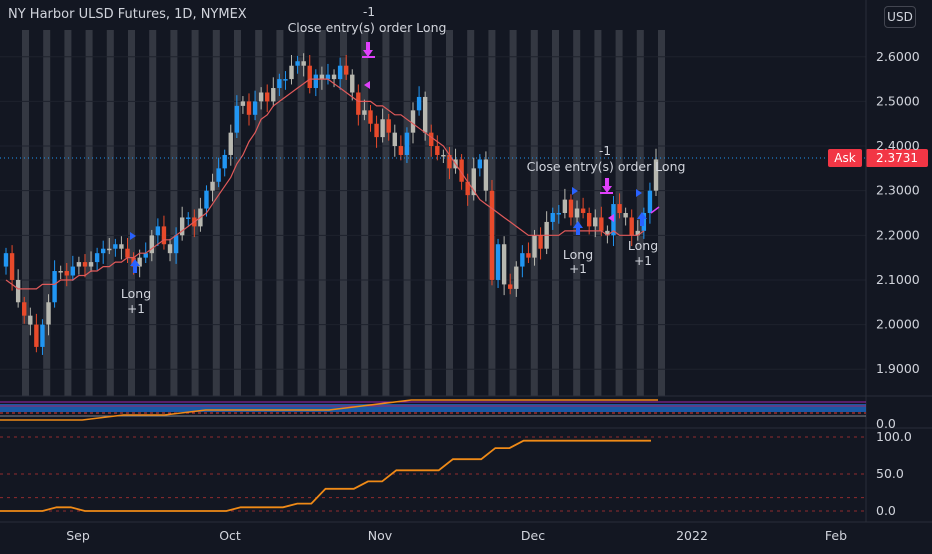  I want to click on time-axis-label: 2022, so click(692, 535).